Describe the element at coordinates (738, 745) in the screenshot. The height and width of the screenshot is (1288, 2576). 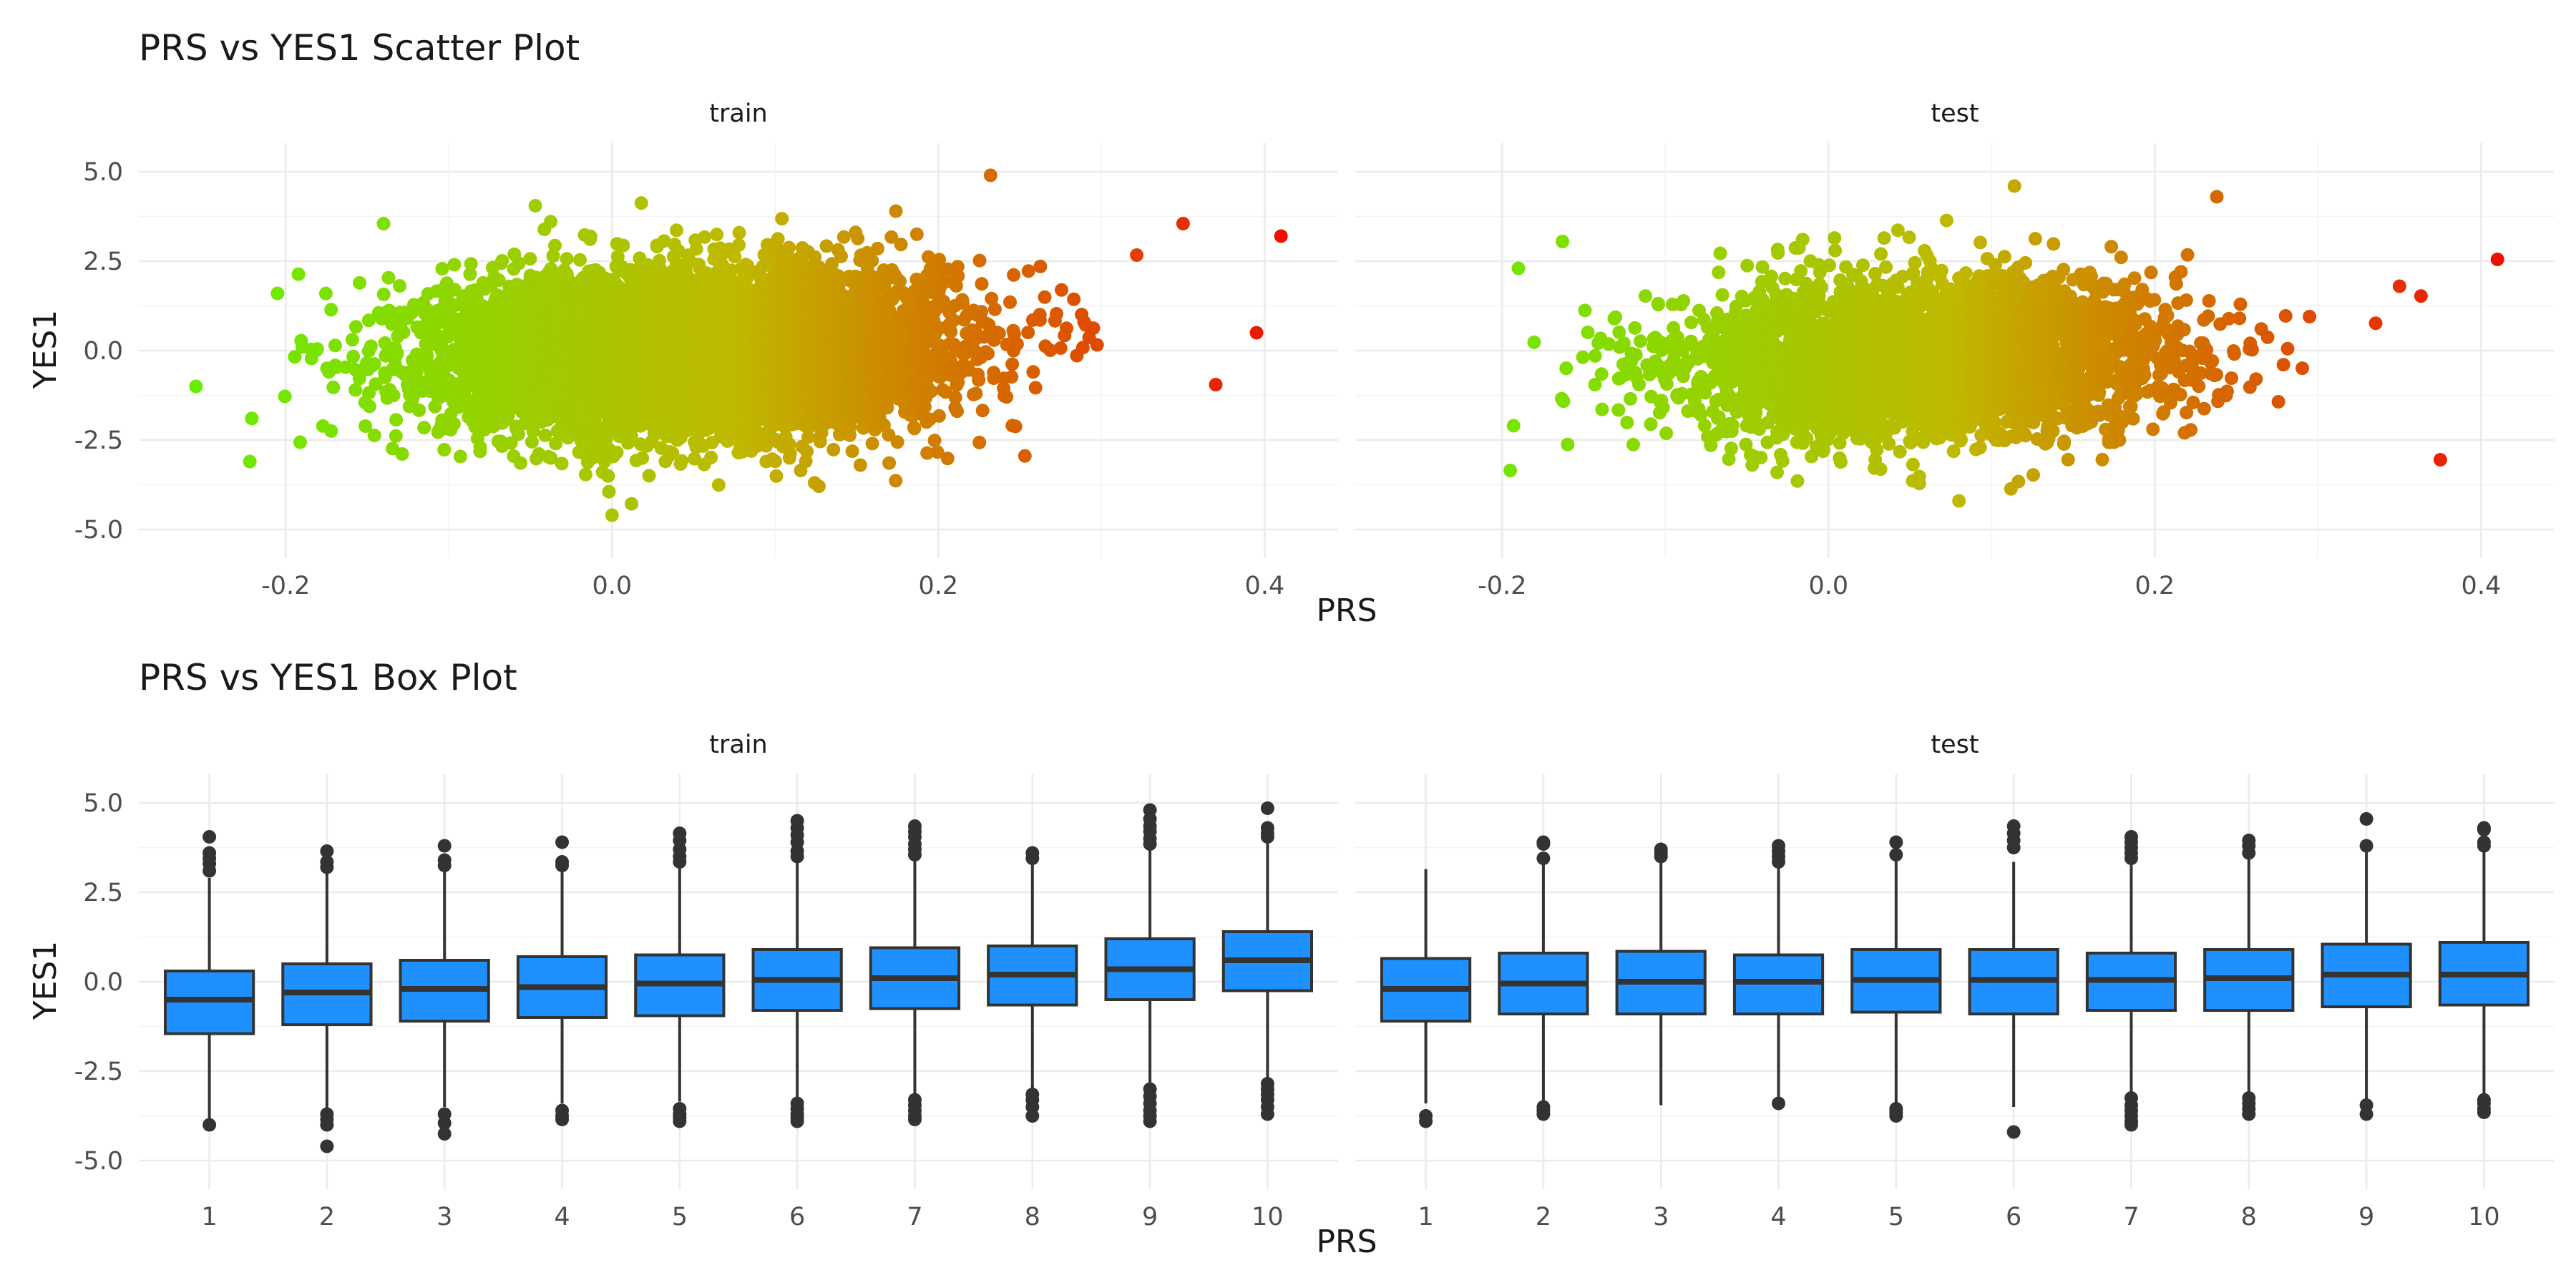
I see `box-facet-label-train: train` at that location.